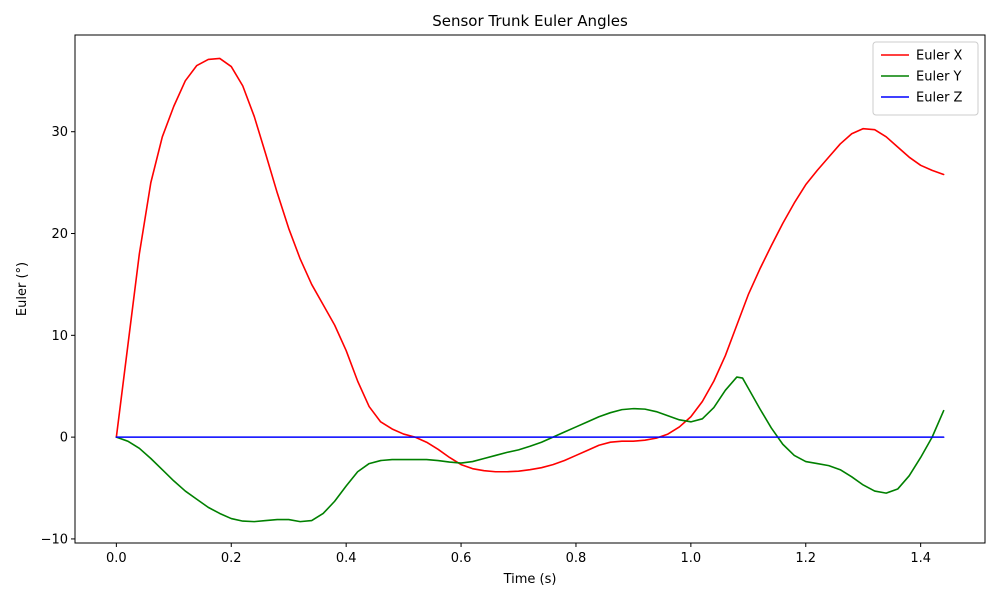 This screenshot has height=600, width=1000. What do you see at coordinates (576, 558) in the screenshot?
I see `x-tick-label: 0.8` at bounding box center [576, 558].